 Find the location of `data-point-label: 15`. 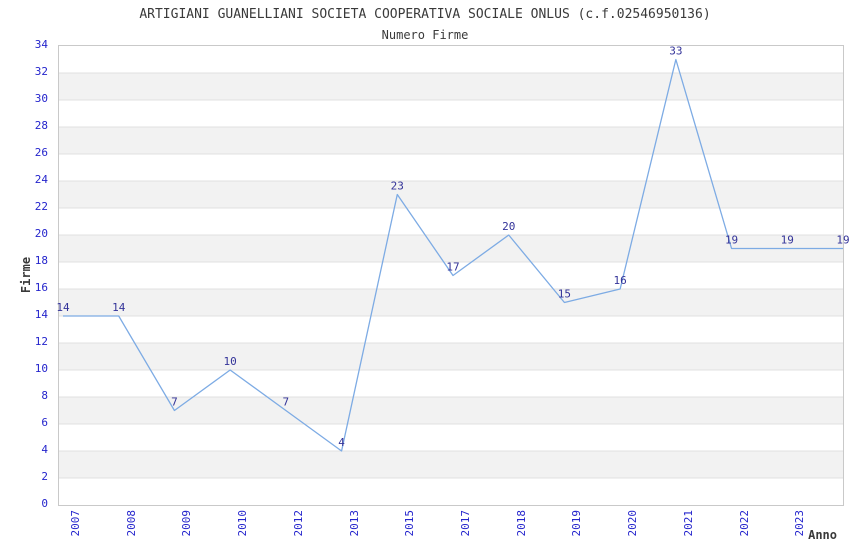

data-point-label: 15 is located at coordinates (564, 294).